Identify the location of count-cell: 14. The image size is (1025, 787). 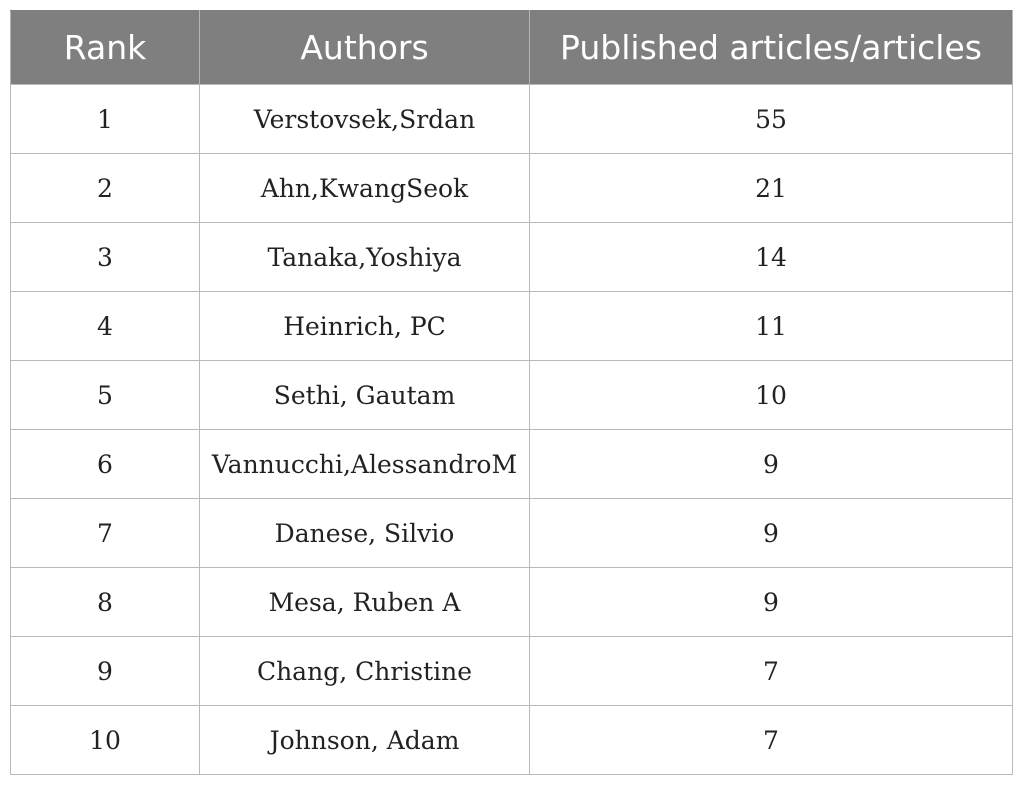
(771, 257).